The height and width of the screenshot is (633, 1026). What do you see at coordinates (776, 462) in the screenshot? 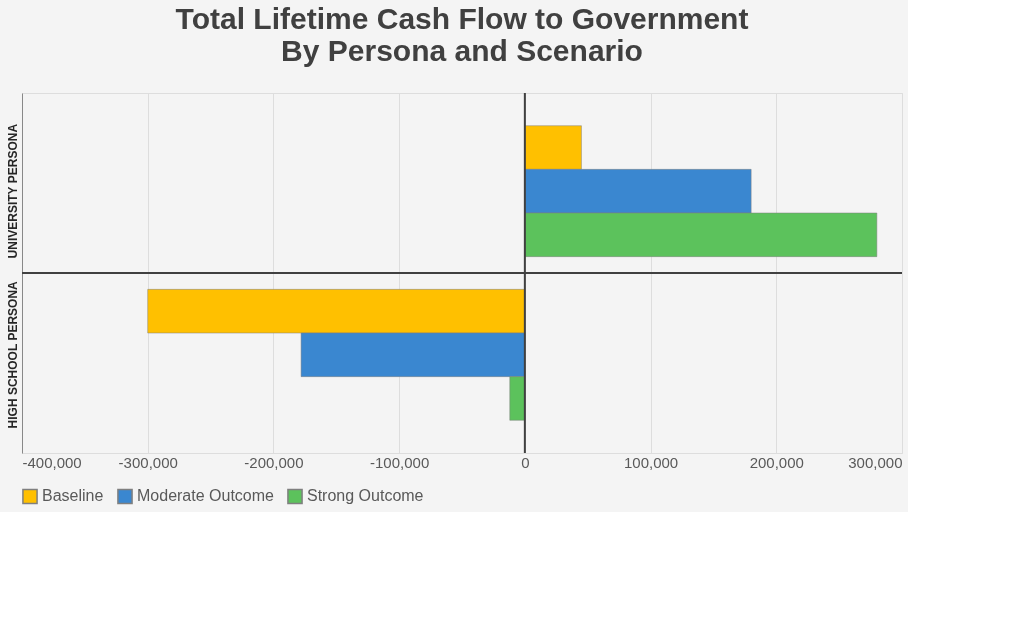
I see `x-tick-label: 200,000` at bounding box center [776, 462].